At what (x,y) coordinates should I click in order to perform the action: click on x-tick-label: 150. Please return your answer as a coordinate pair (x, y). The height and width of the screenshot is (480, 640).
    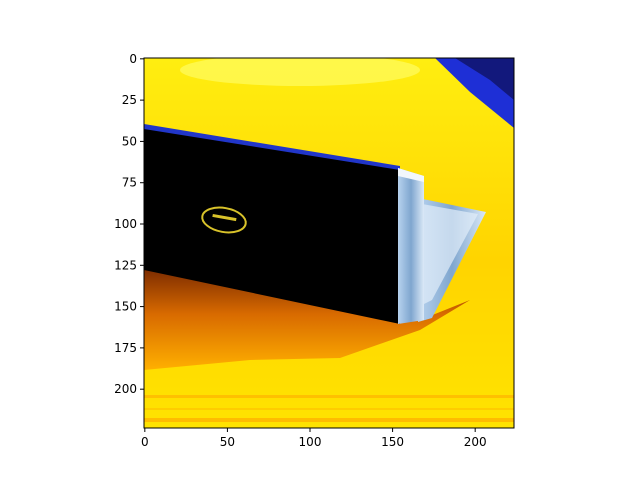
    Looking at the image, I should click on (392, 442).